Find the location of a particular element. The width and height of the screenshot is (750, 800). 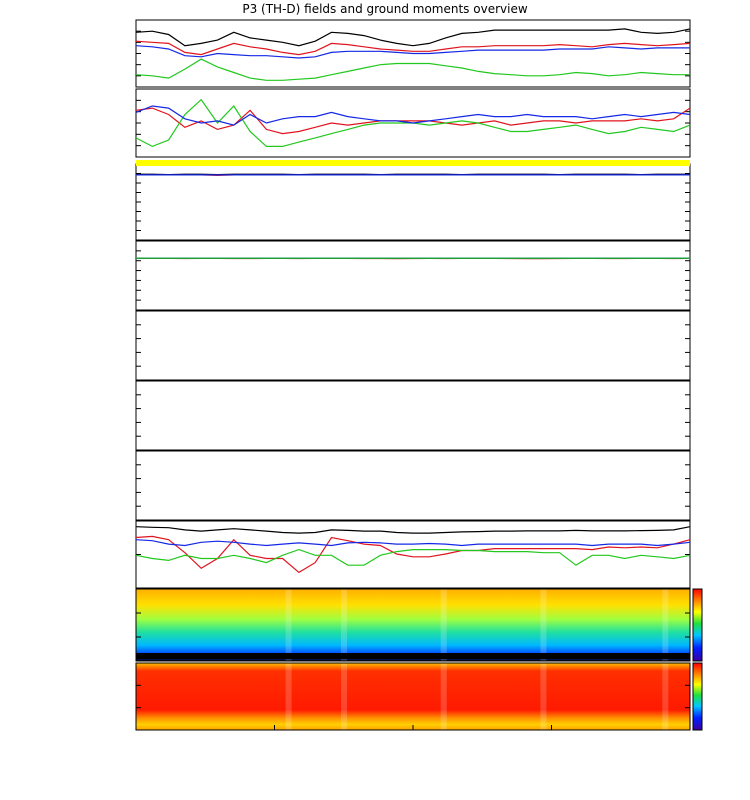

series-line-Bz is located at coordinates (413, 121).